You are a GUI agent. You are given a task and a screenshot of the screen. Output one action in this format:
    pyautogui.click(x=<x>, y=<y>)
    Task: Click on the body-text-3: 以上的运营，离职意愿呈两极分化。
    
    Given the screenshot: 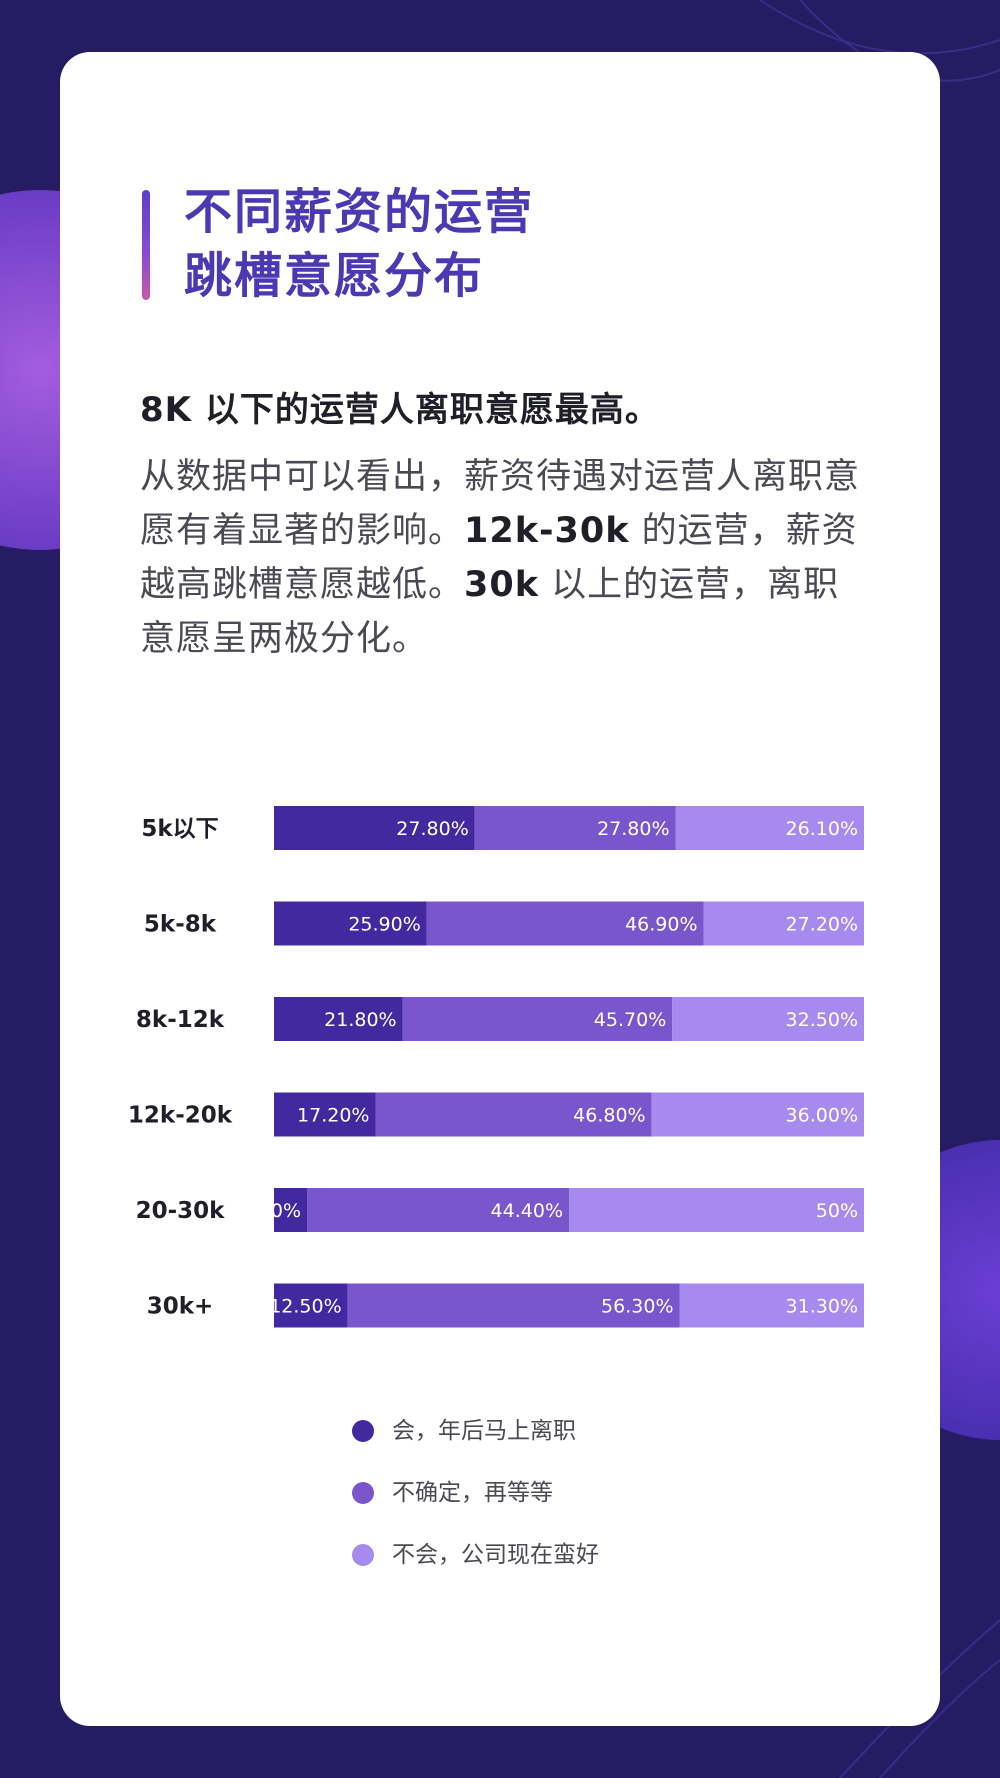 What is the action you would take?
    pyautogui.click(x=490, y=612)
    